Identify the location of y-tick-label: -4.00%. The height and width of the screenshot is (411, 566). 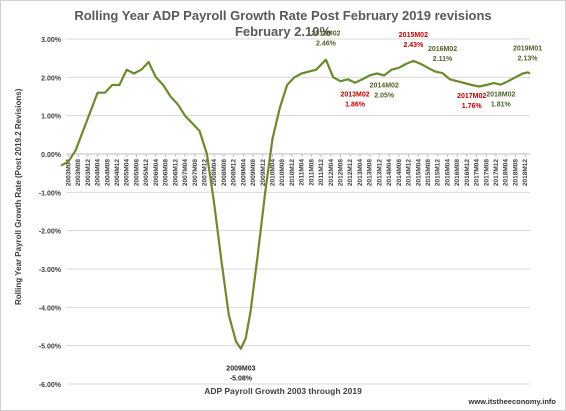
(50, 308).